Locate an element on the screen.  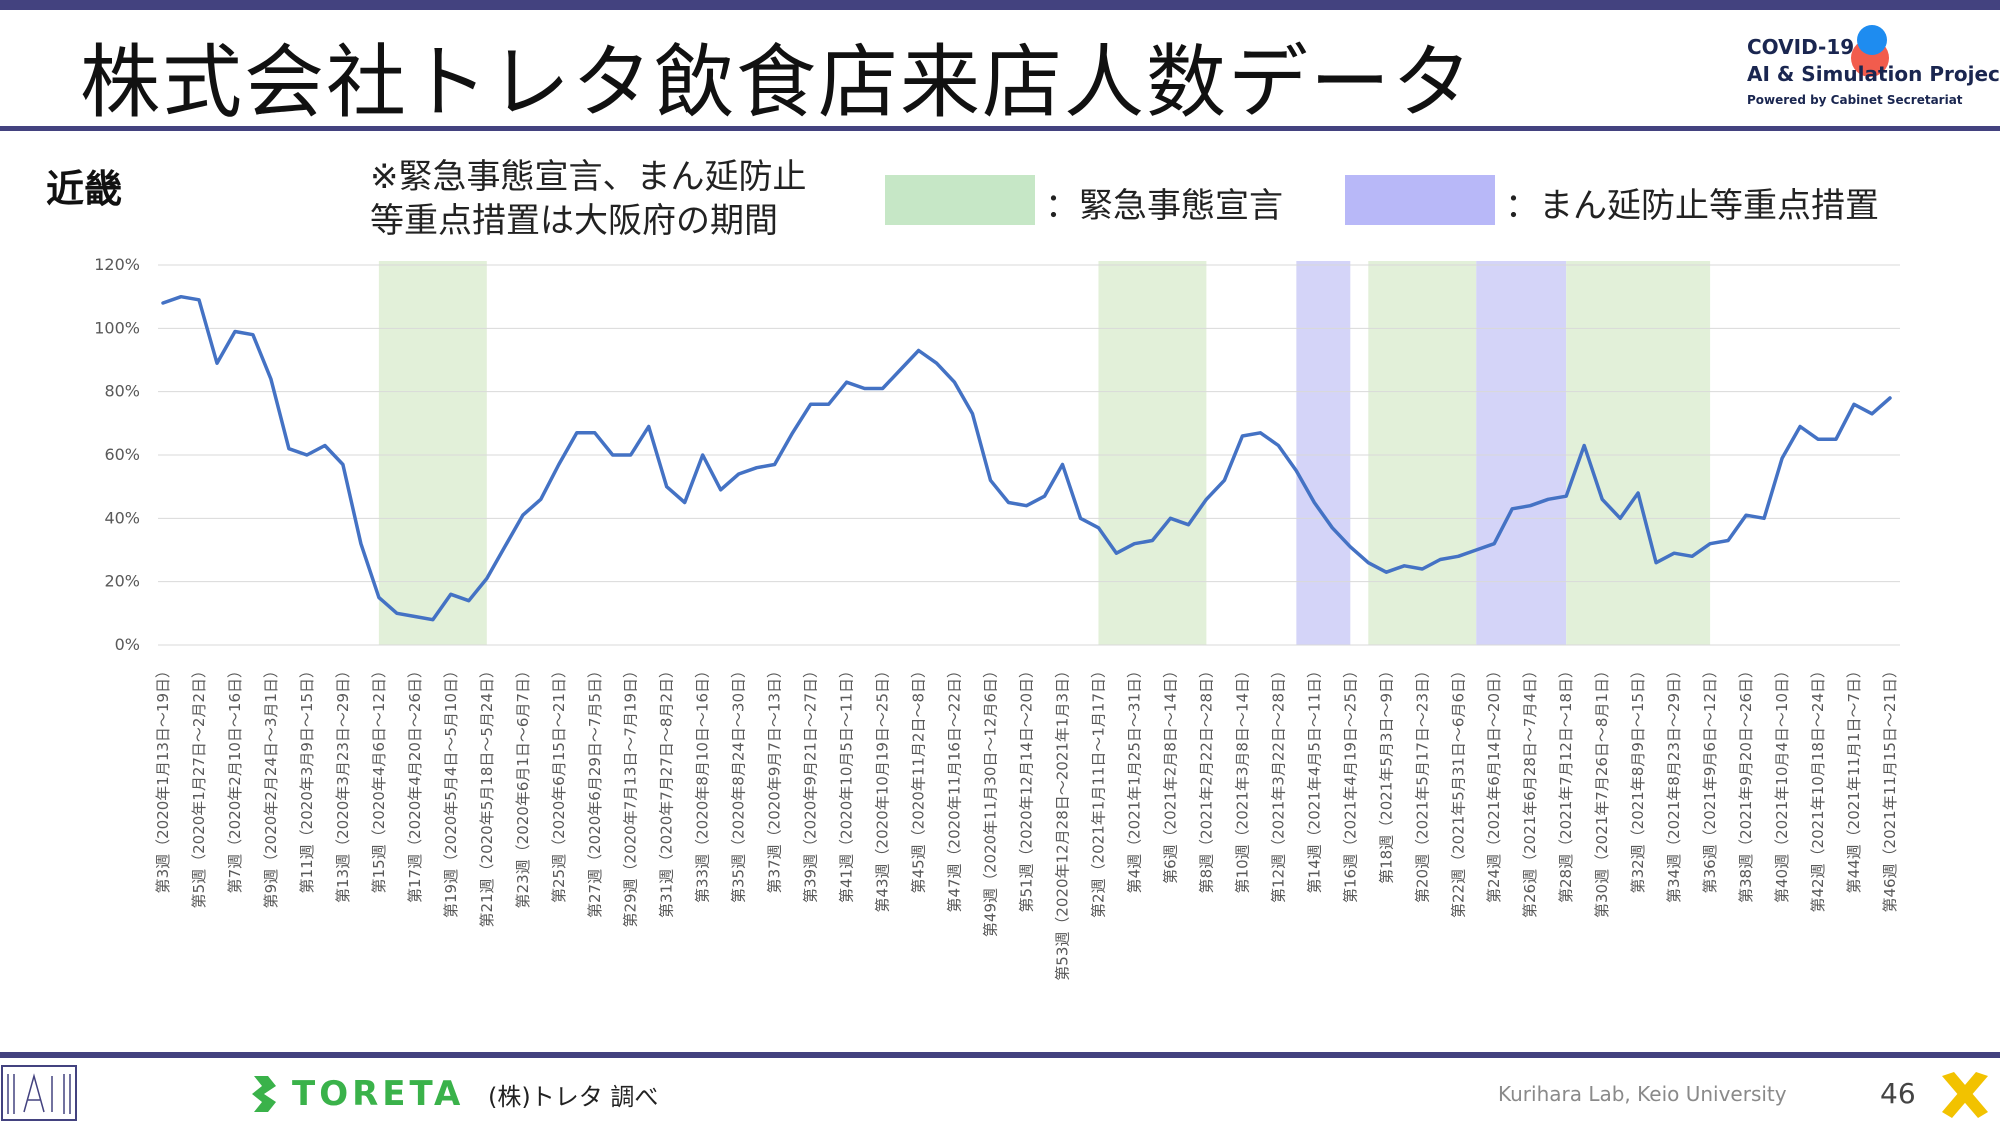
x-tick-label-44: 第38週（2021年9月20日～26日） is located at coordinates (1746, 783).